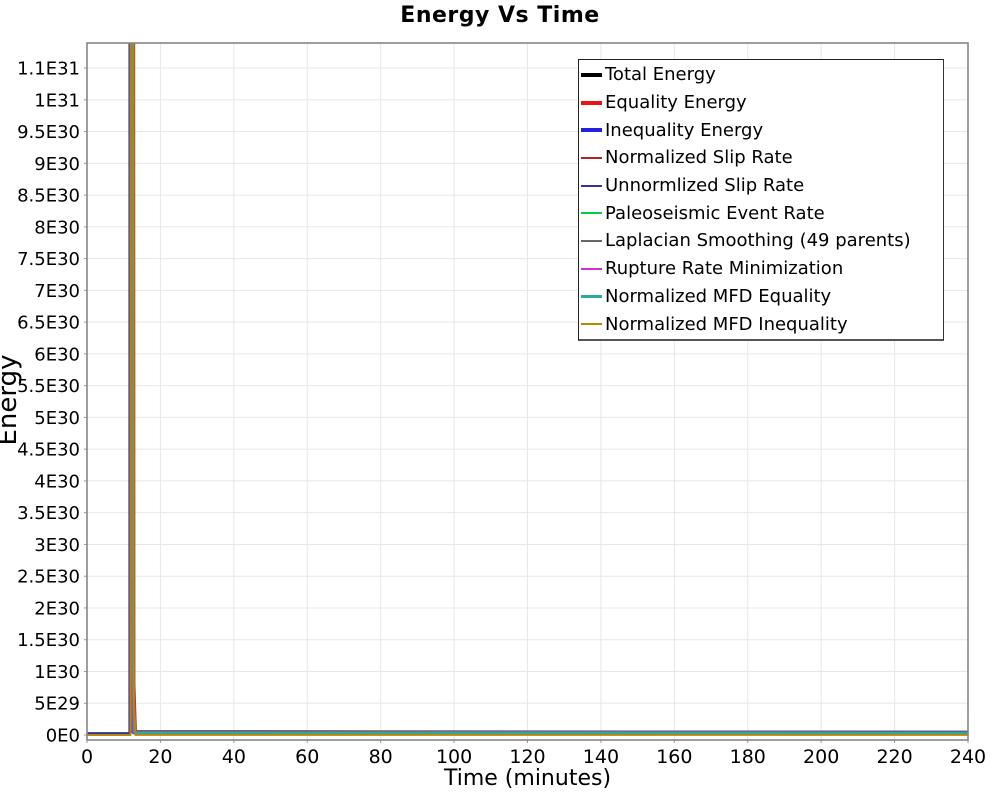 This screenshot has height=800, width=1000. Describe the element at coordinates (87, 757) in the screenshot. I see `x-tick-label: 0` at that location.